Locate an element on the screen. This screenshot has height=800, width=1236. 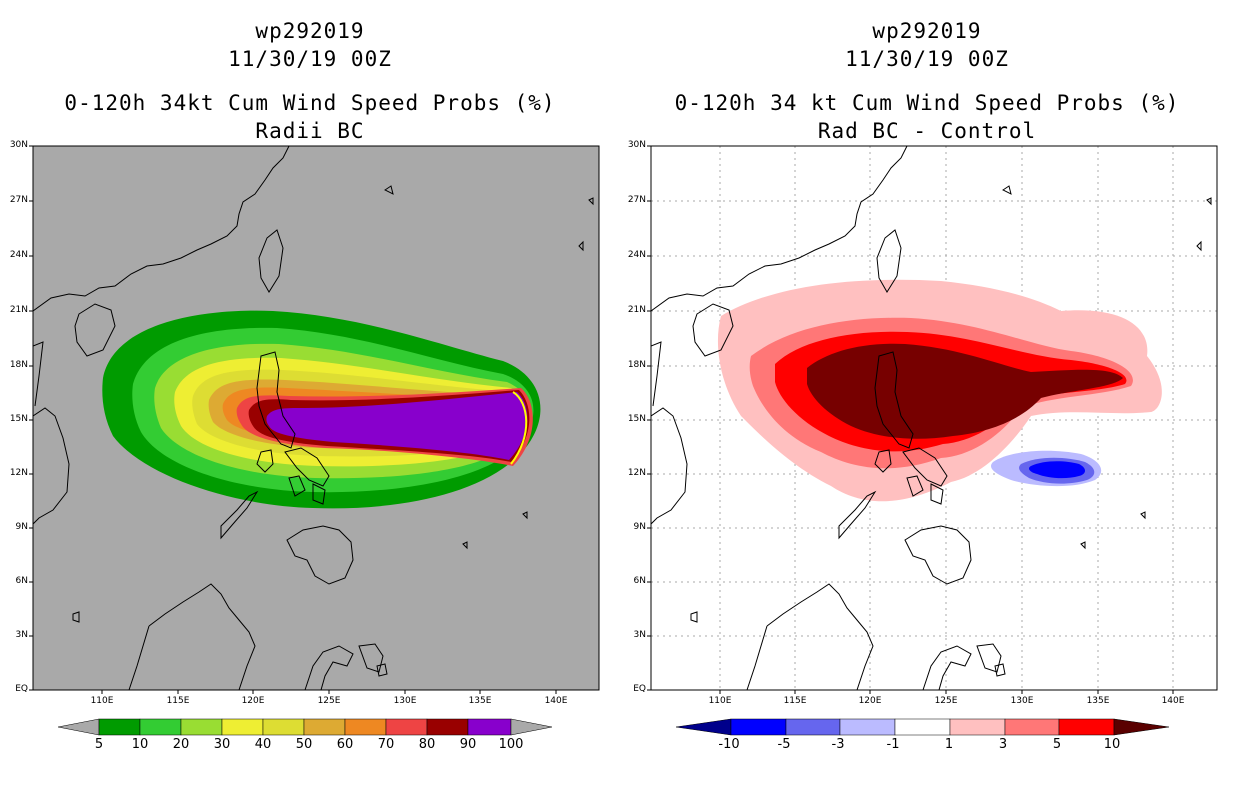
left-lat-label: 6N is located at coordinates (21, 581).